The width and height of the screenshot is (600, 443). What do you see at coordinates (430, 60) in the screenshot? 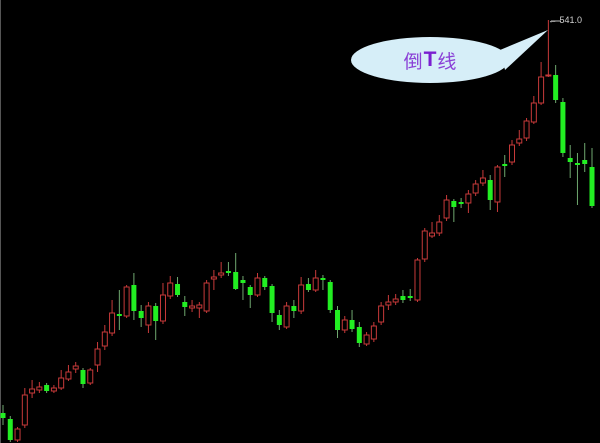
I see `callout-ellipse` at bounding box center [430, 60].